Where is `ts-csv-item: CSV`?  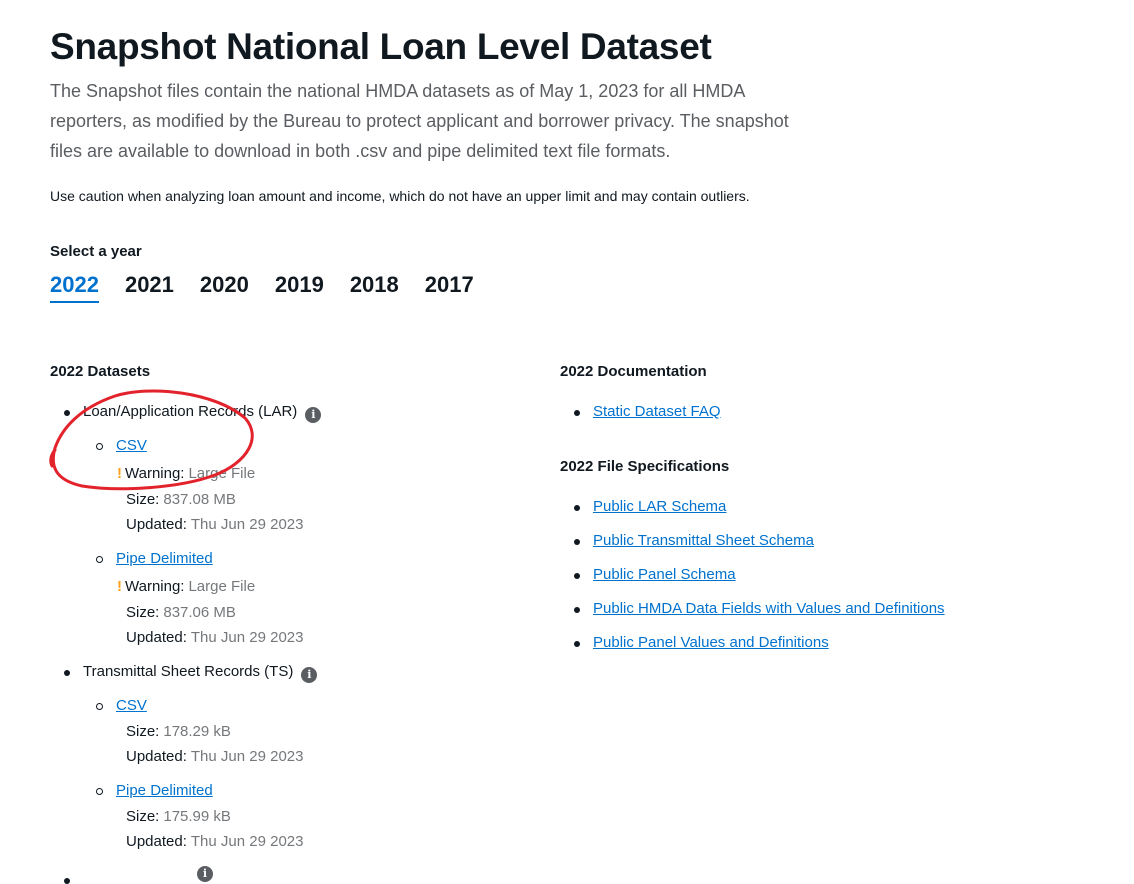 ts-csv-item: CSV is located at coordinates (131, 706).